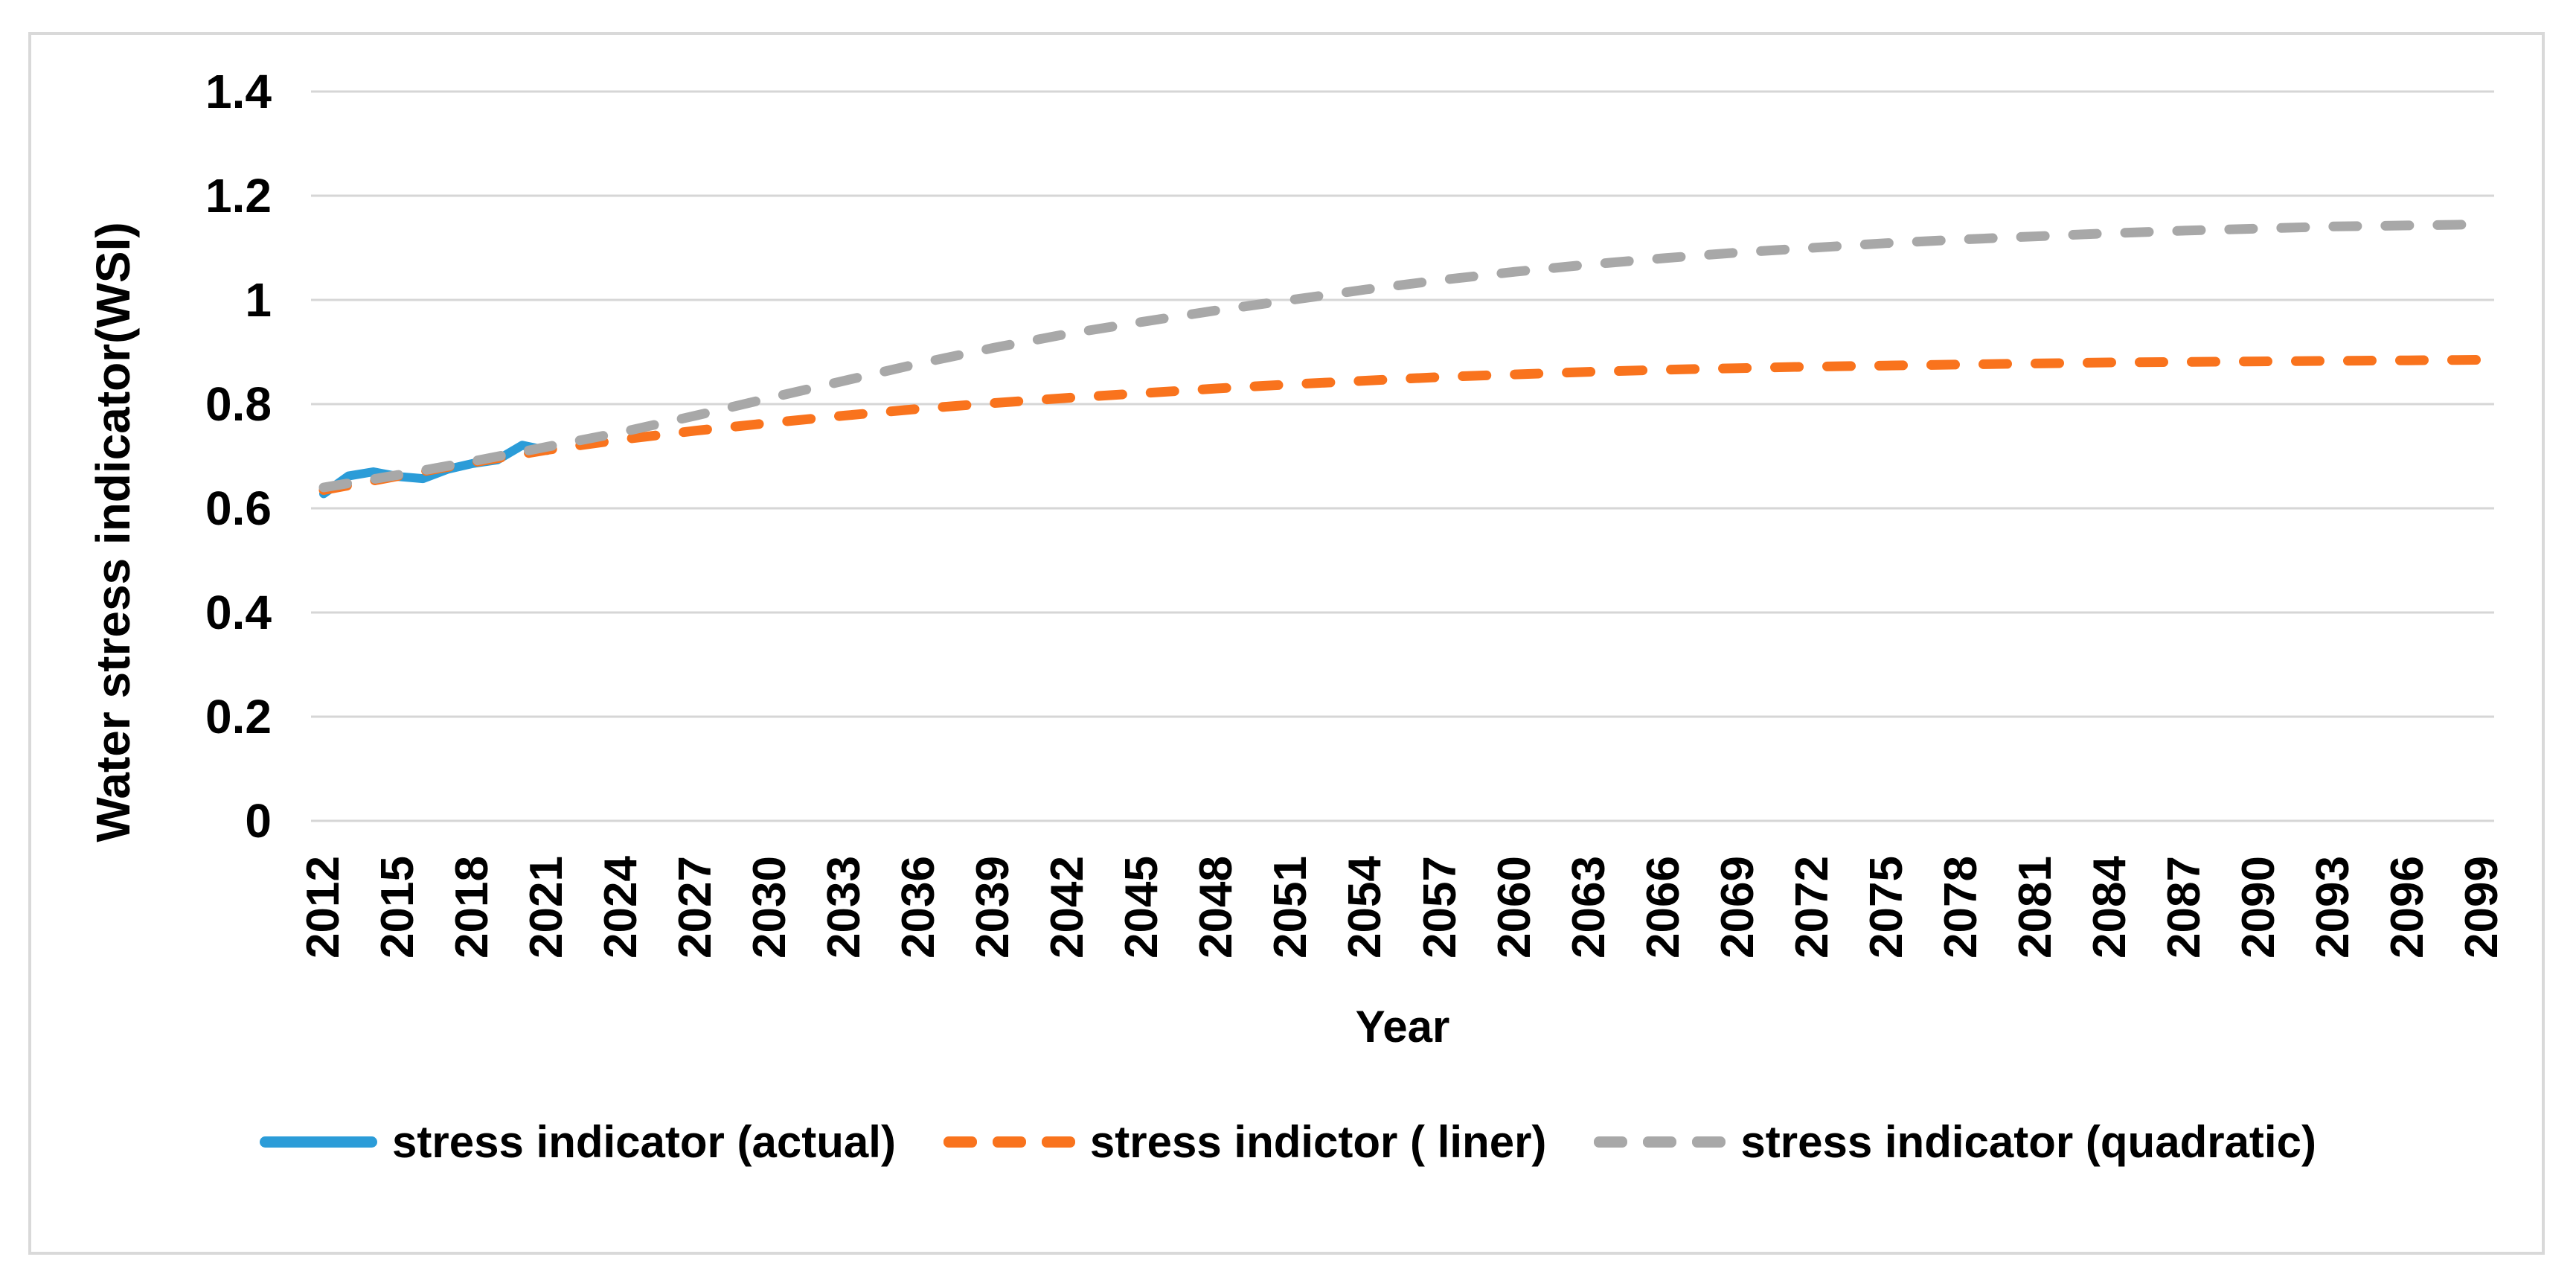 The width and height of the screenshot is (2576, 1286). Describe the element at coordinates (844, 907) in the screenshot. I see `x-tick-label: 2033` at that location.